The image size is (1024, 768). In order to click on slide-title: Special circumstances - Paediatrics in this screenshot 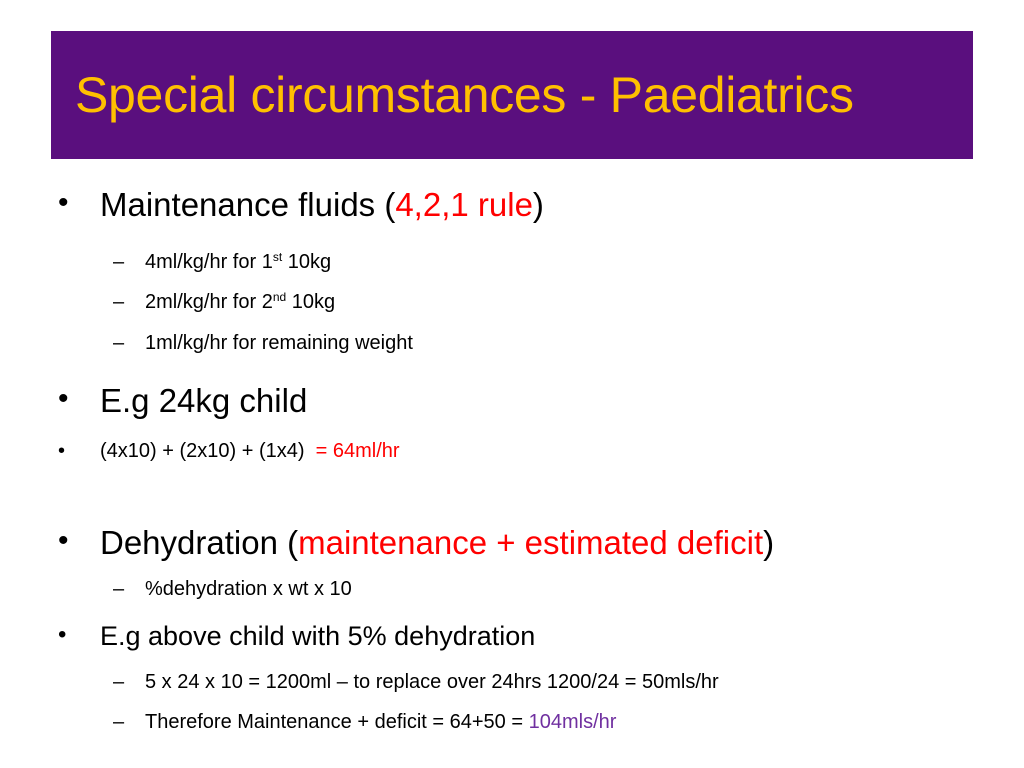, I will do `click(464, 95)`.